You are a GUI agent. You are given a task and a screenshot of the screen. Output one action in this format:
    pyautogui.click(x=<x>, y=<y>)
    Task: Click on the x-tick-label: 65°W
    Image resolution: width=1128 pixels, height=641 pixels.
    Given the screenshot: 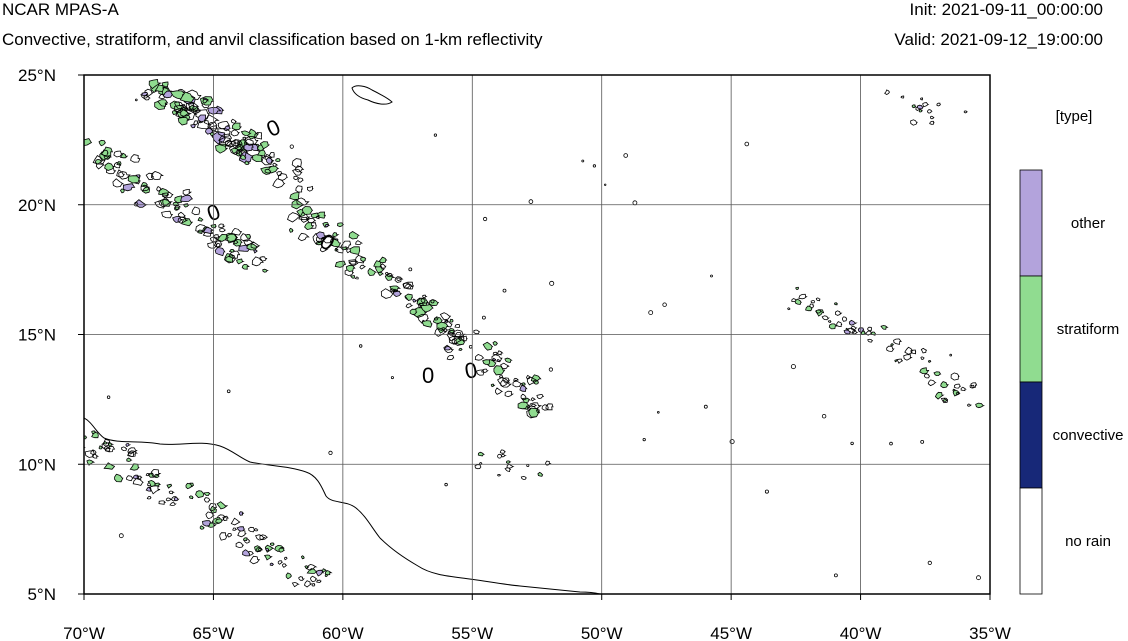 What is the action you would take?
    pyautogui.click(x=214, y=632)
    